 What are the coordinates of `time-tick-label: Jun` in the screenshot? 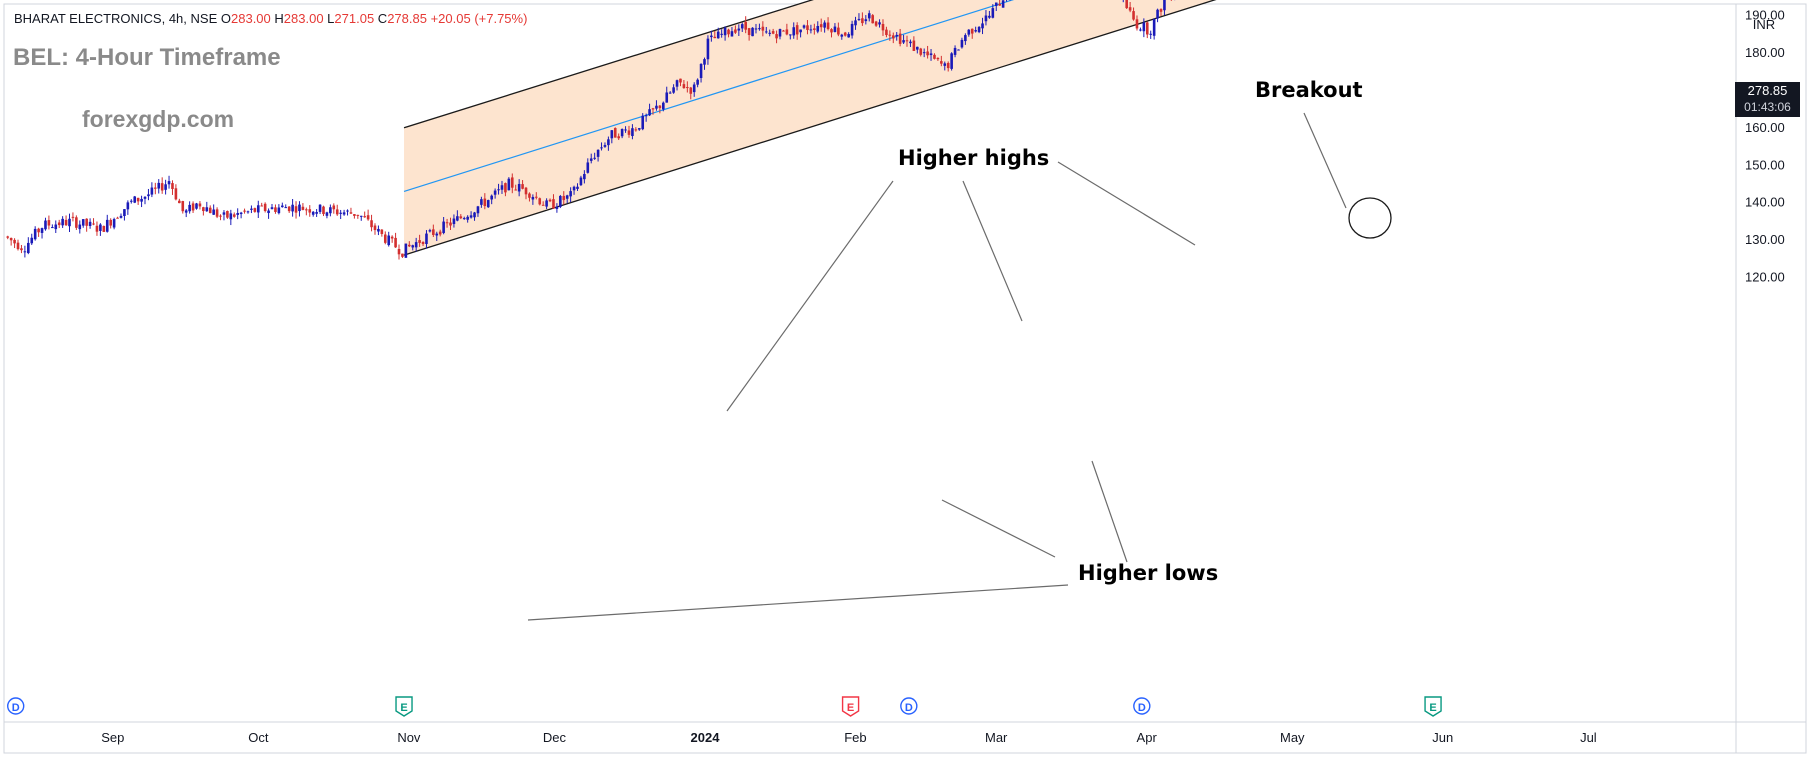 It's located at (1442, 737).